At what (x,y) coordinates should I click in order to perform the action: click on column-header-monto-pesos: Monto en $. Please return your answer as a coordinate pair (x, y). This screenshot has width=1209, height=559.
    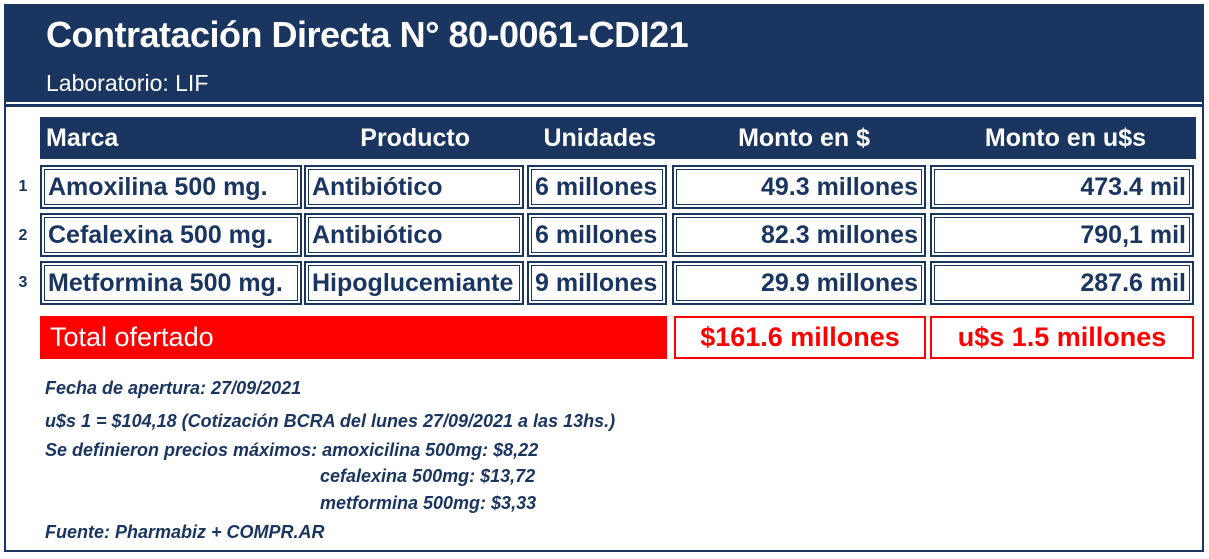
    Looking at the image, I should click on (799, 138).